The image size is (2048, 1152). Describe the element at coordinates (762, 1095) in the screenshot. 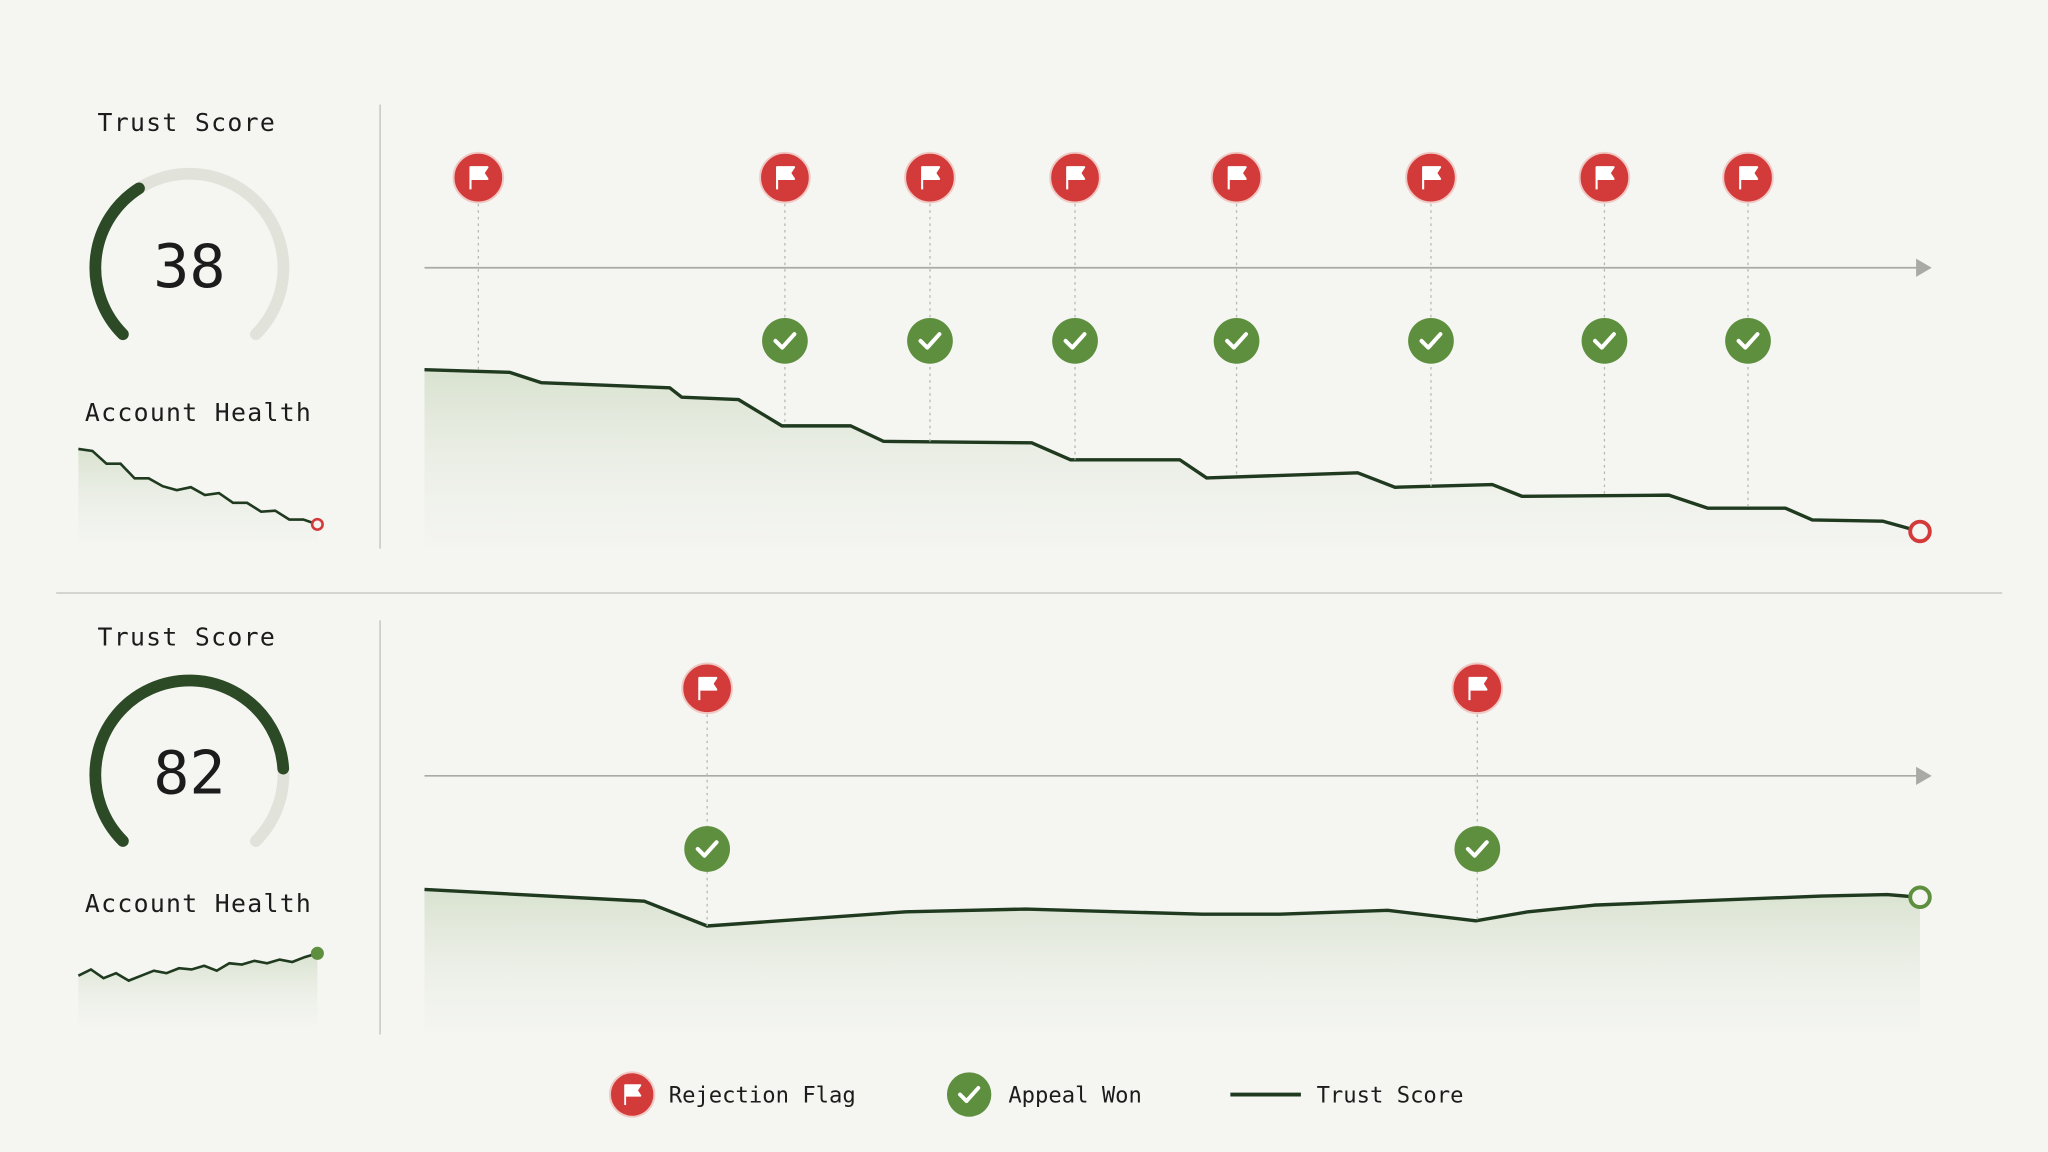

I see `legend-label: Rejection Flag` at that location.